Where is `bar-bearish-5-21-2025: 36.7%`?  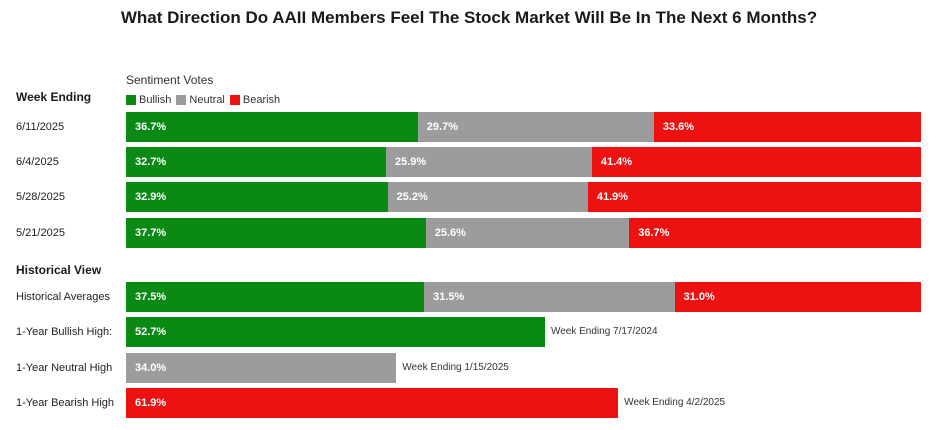
bar-bearish-5-21-2025: 36.7% is located at coordinates (775, 233).